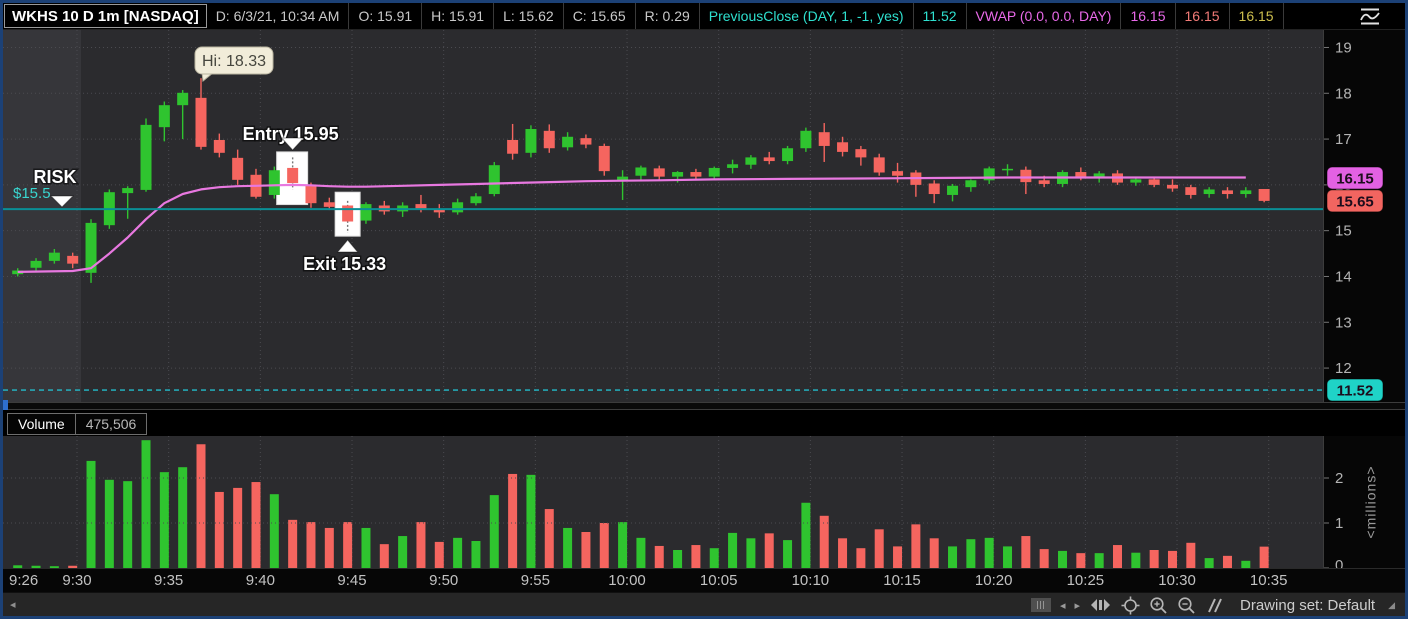  Describe the element at coordinates (54, 177) in the screenshot. I see `risk-label: RISK` at that location.